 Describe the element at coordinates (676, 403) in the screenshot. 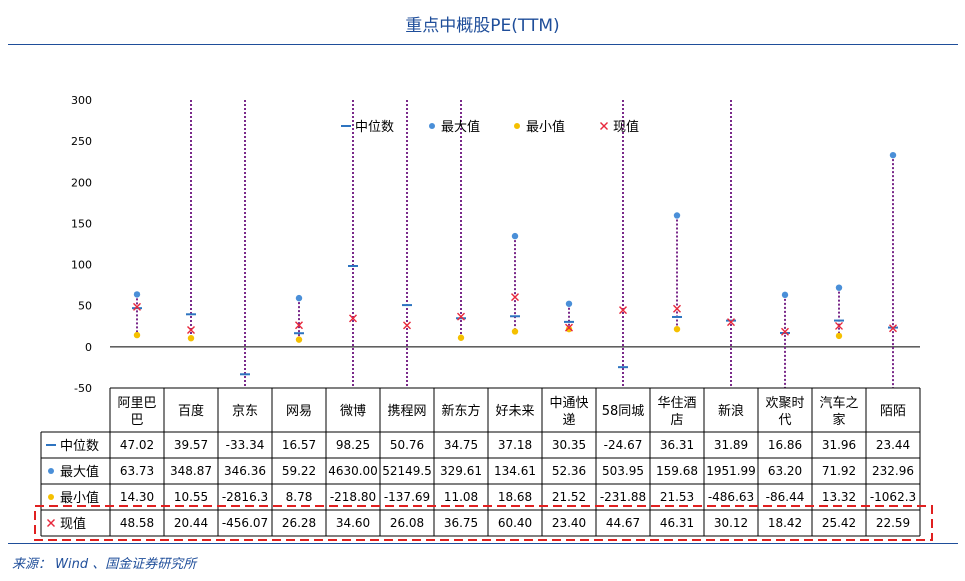

I see `table-header-cell: 华住酒` at that location.